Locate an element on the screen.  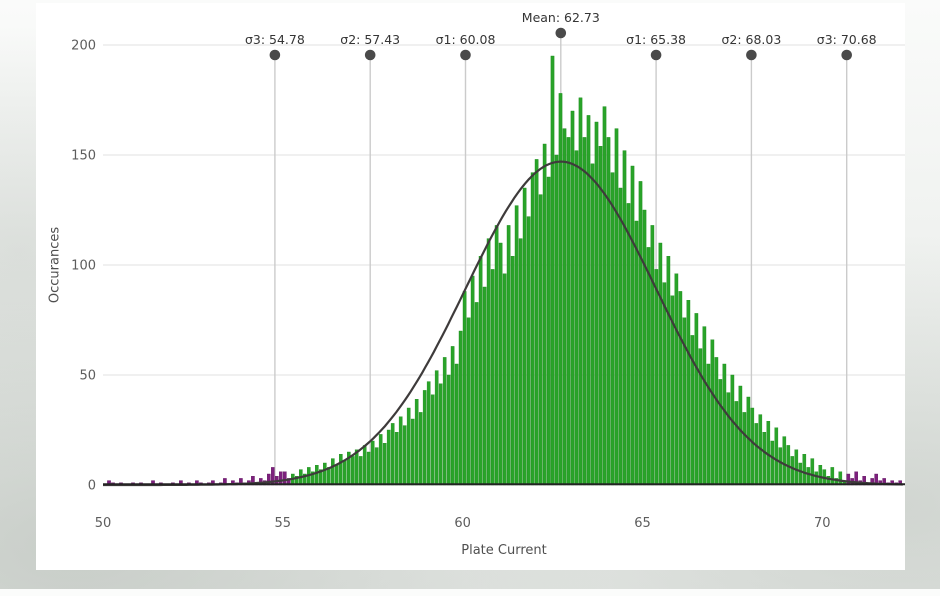
marker-sigma3-right-dot is located at coordinates (846, 55).